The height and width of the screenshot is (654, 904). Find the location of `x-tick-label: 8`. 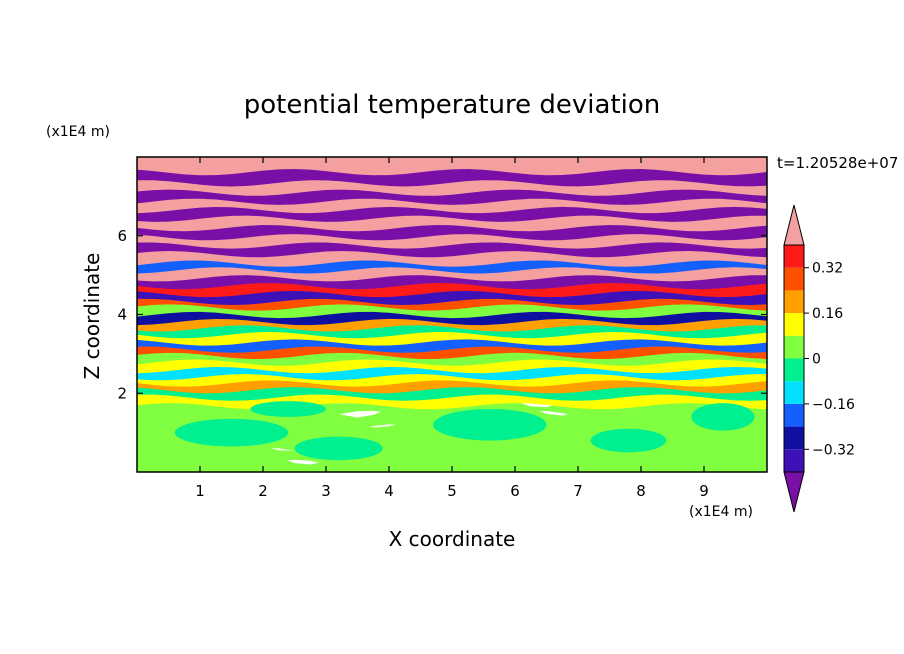

x-tick-label: 8 is located at coordinates (641, 491).